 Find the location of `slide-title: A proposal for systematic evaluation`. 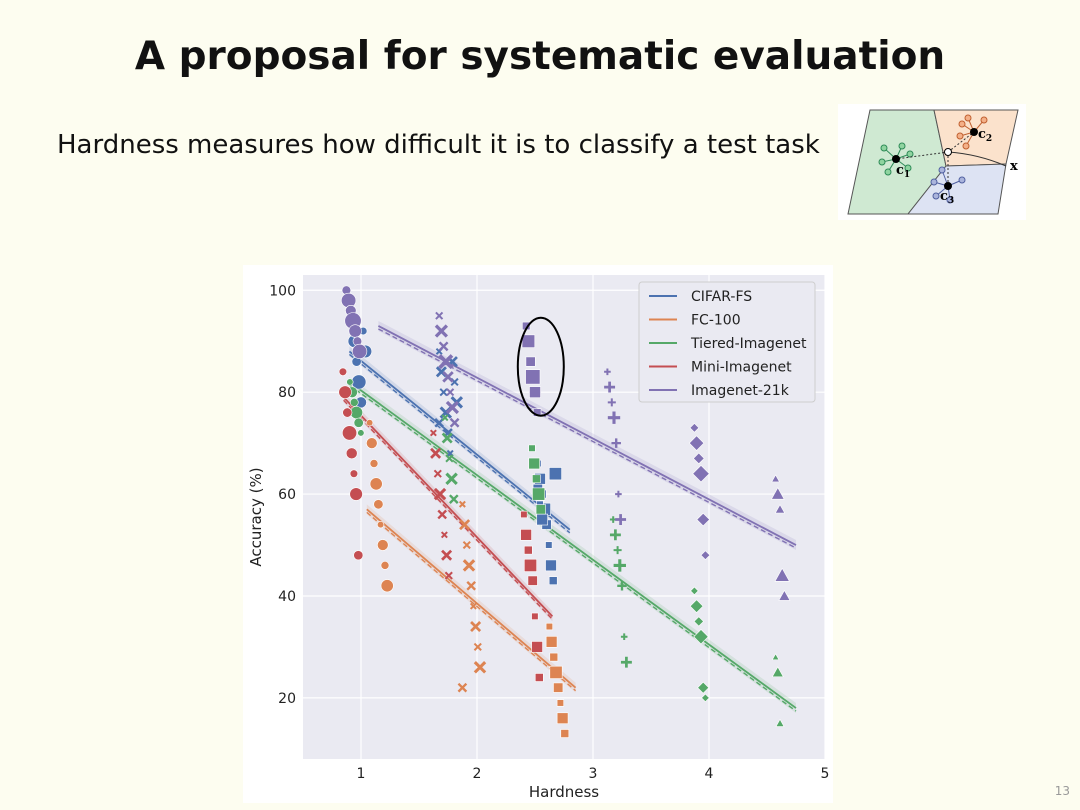

slide-title: A proposal for systematic evaluation is located at coordinates (540, 56).